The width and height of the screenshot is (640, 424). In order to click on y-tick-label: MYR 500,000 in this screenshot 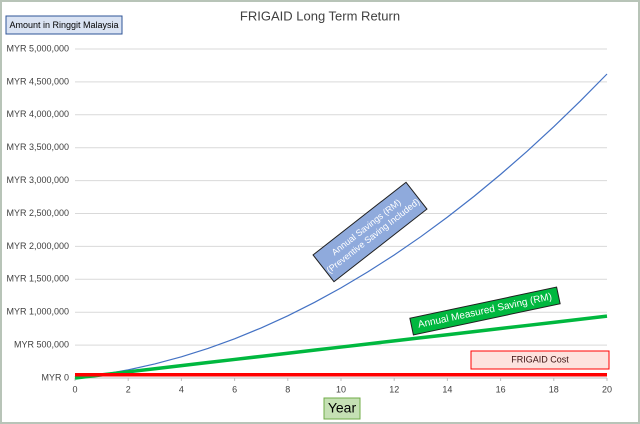, I will do `click(41, 344)`.